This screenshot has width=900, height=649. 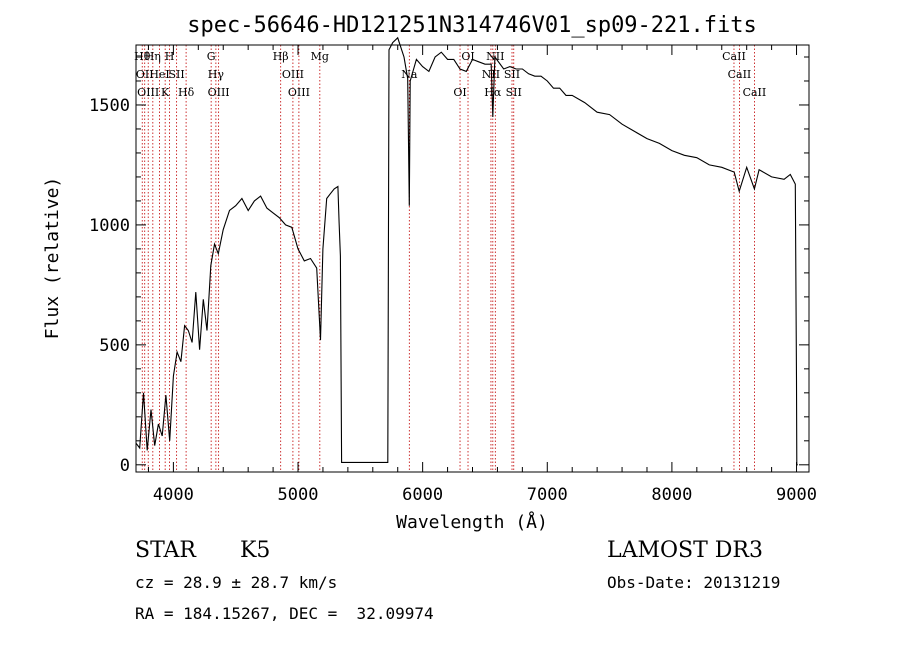 I want to click on line-label: OII, so click(x=145, y=74).